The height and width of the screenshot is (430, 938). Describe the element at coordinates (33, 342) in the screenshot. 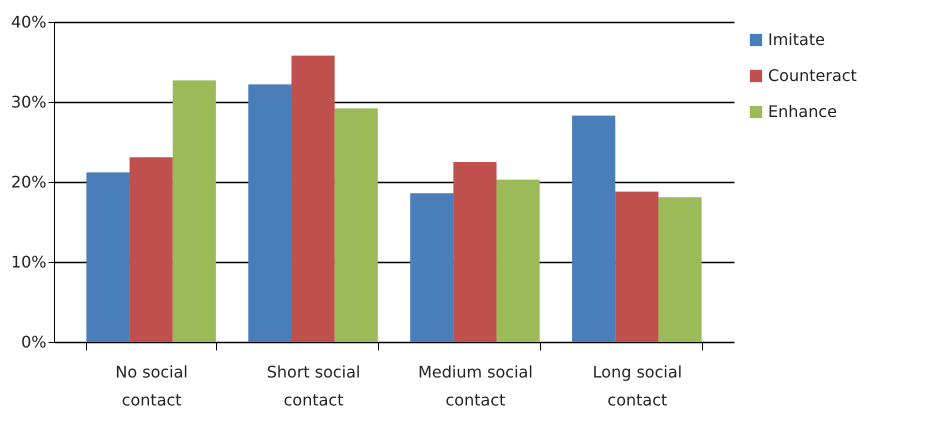

I see `y-tick-label: 0%` at that location.